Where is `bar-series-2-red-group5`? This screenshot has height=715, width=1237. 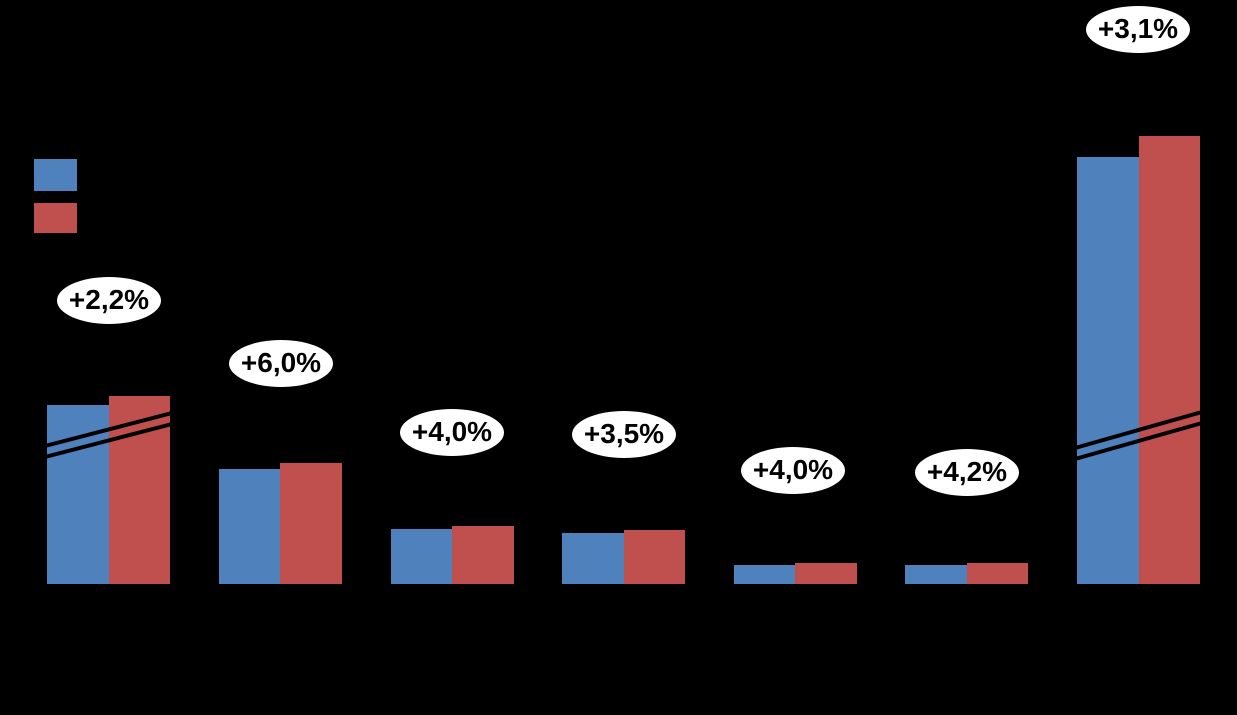 bar-series-2-red-group5 is located at coordinates (826, 573).